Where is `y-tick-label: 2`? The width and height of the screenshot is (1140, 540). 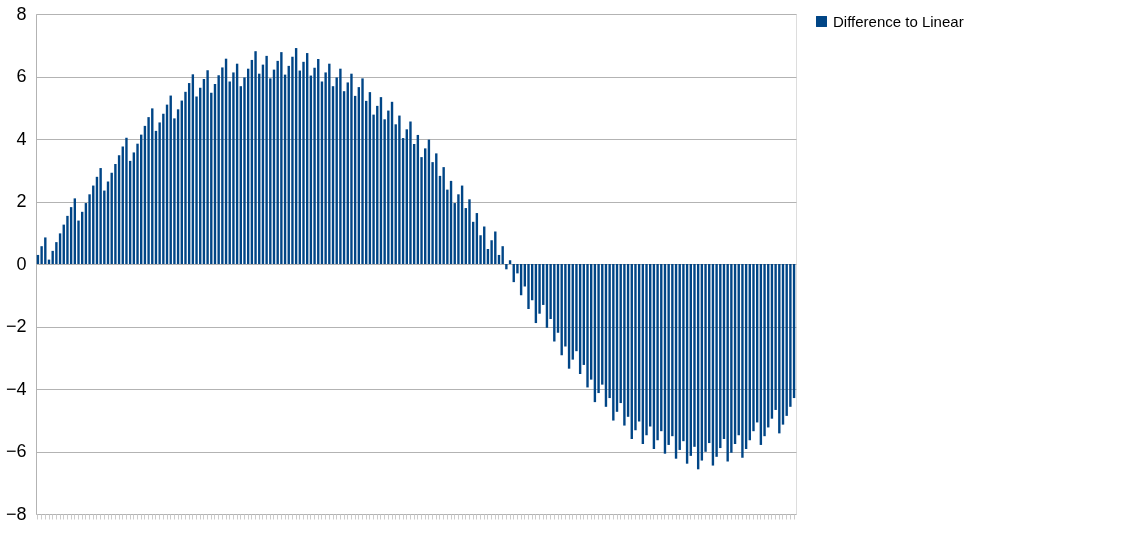 y-tick-label: 2 is located at coordinates (21, 201).